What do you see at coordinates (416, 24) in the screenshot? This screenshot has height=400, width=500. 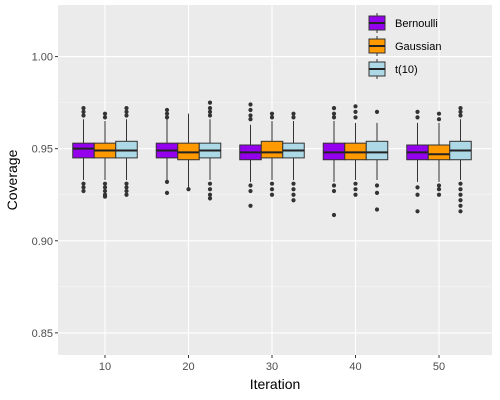 I see `legend-label: Bernoulli` at bounding box center [416, 24].